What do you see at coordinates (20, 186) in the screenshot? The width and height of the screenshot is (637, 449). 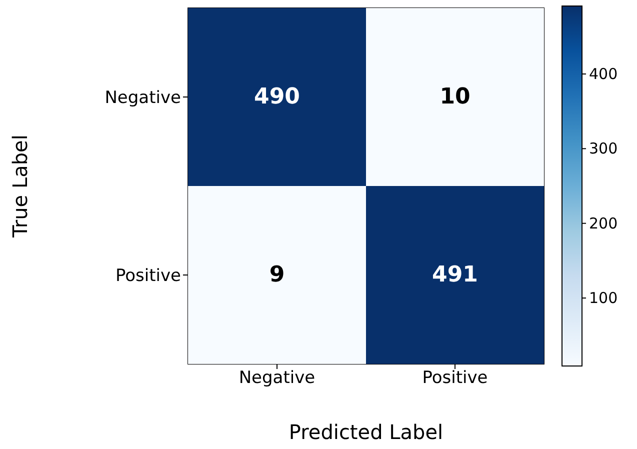 I see `y-axis-title: True Label` at bounding box center [20, 186].